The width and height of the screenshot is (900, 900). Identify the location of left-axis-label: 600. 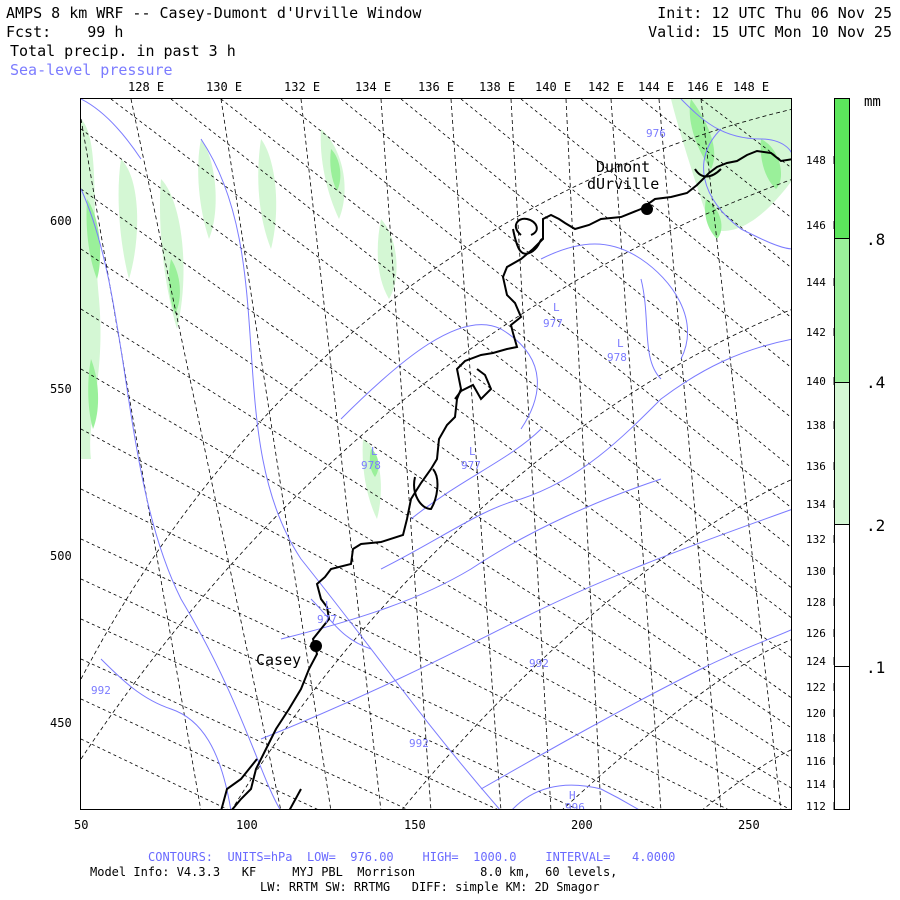
(61, 221).